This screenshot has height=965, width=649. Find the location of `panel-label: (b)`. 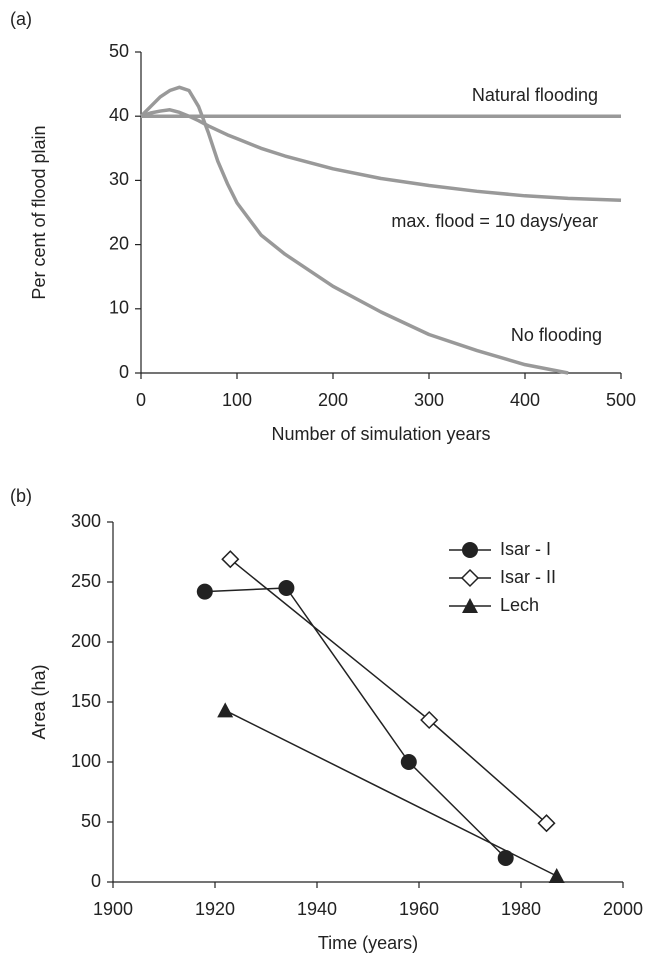

panel-label: (b) is located at coordinates (21, 496).